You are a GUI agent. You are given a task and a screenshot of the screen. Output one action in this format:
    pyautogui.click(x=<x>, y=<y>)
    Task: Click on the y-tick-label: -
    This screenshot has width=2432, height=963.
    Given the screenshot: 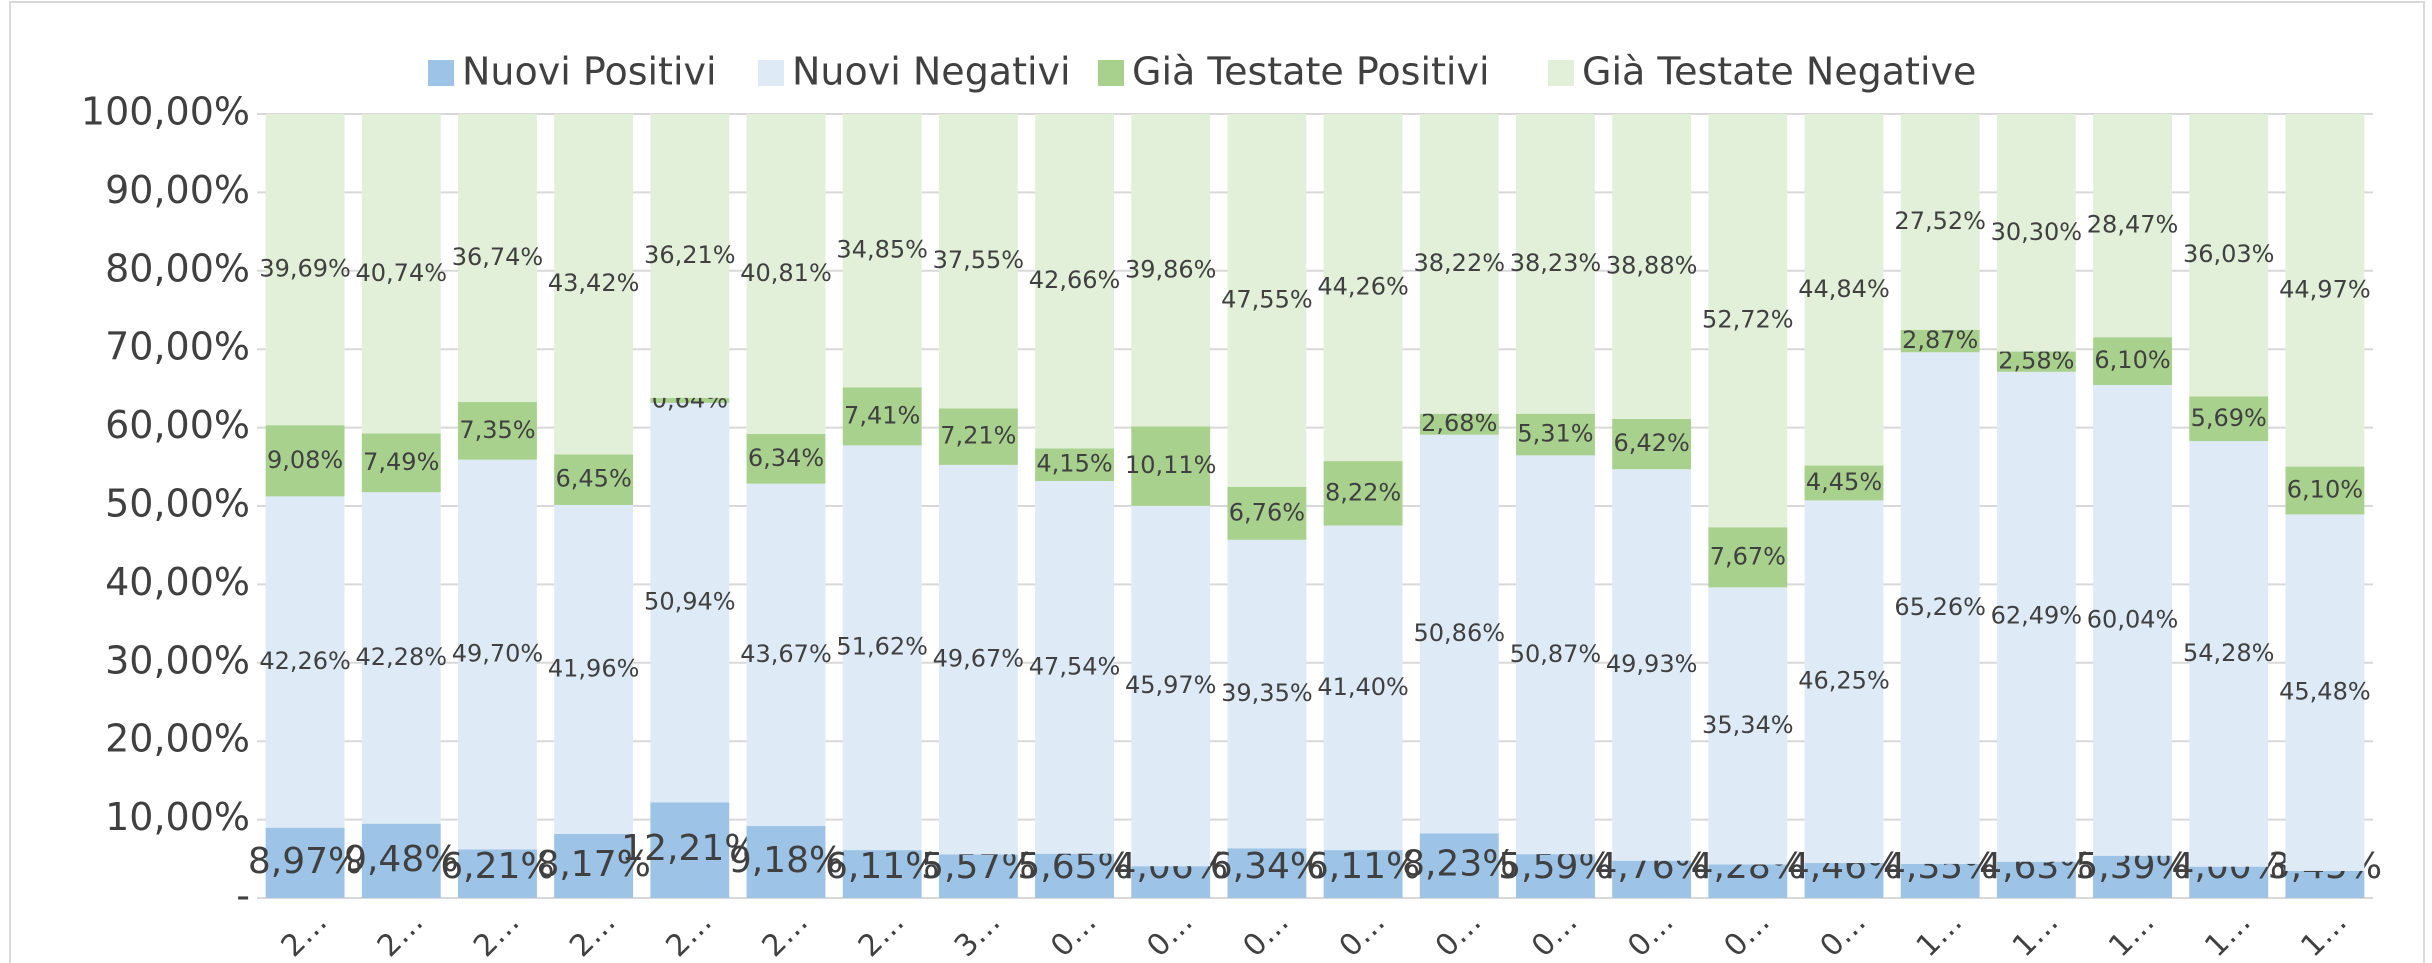 What is the action you would take?
    pyautogui.click(x=243, y=896)
    